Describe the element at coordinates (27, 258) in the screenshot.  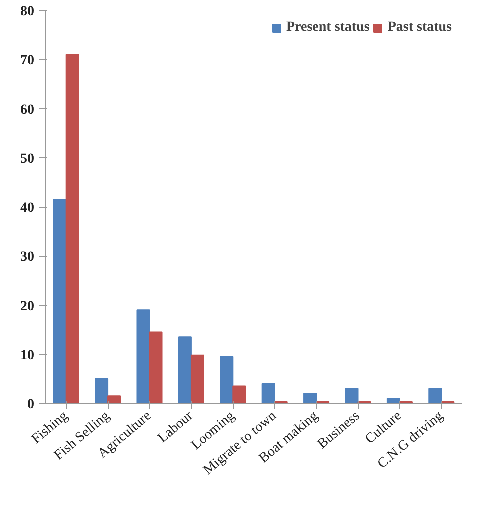
I see `y-tick-label: 30` at that location.